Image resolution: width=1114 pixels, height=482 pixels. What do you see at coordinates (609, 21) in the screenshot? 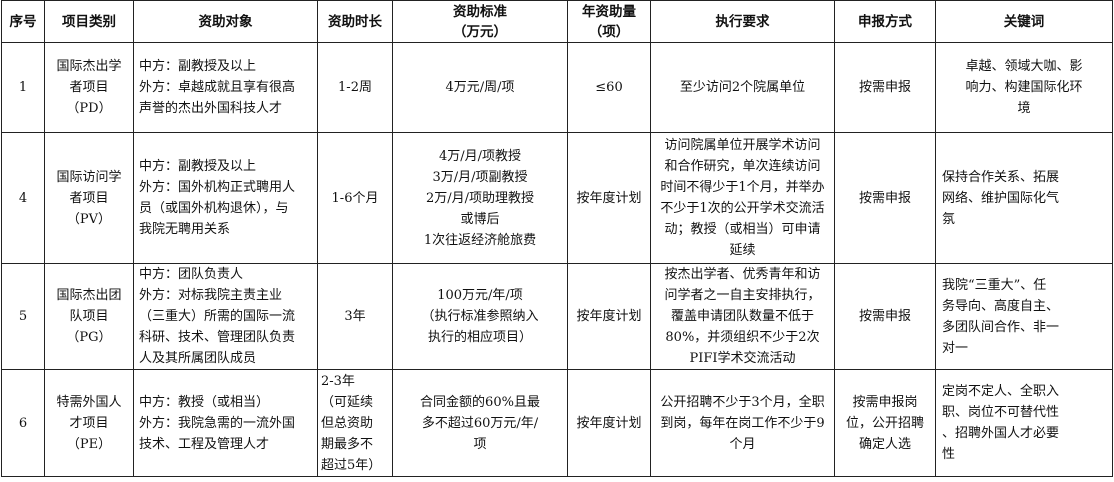
I see `header-annual: 年资助量 （项）` at bounding box center [609, 21].